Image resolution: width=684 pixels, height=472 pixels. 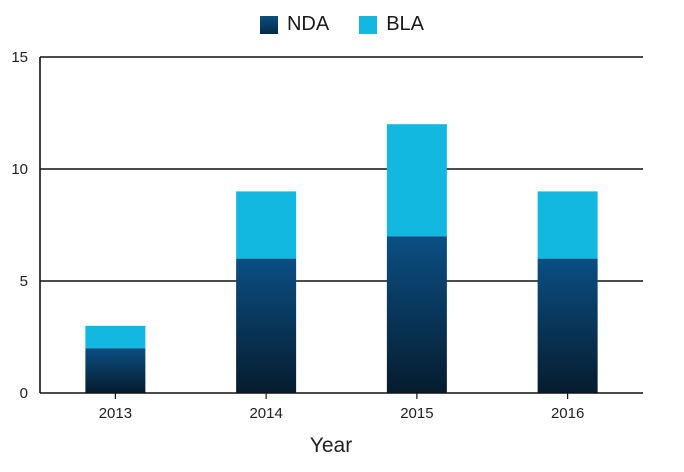 I want to click on legend-label-bla: BLA, so click(x=405, y=24).